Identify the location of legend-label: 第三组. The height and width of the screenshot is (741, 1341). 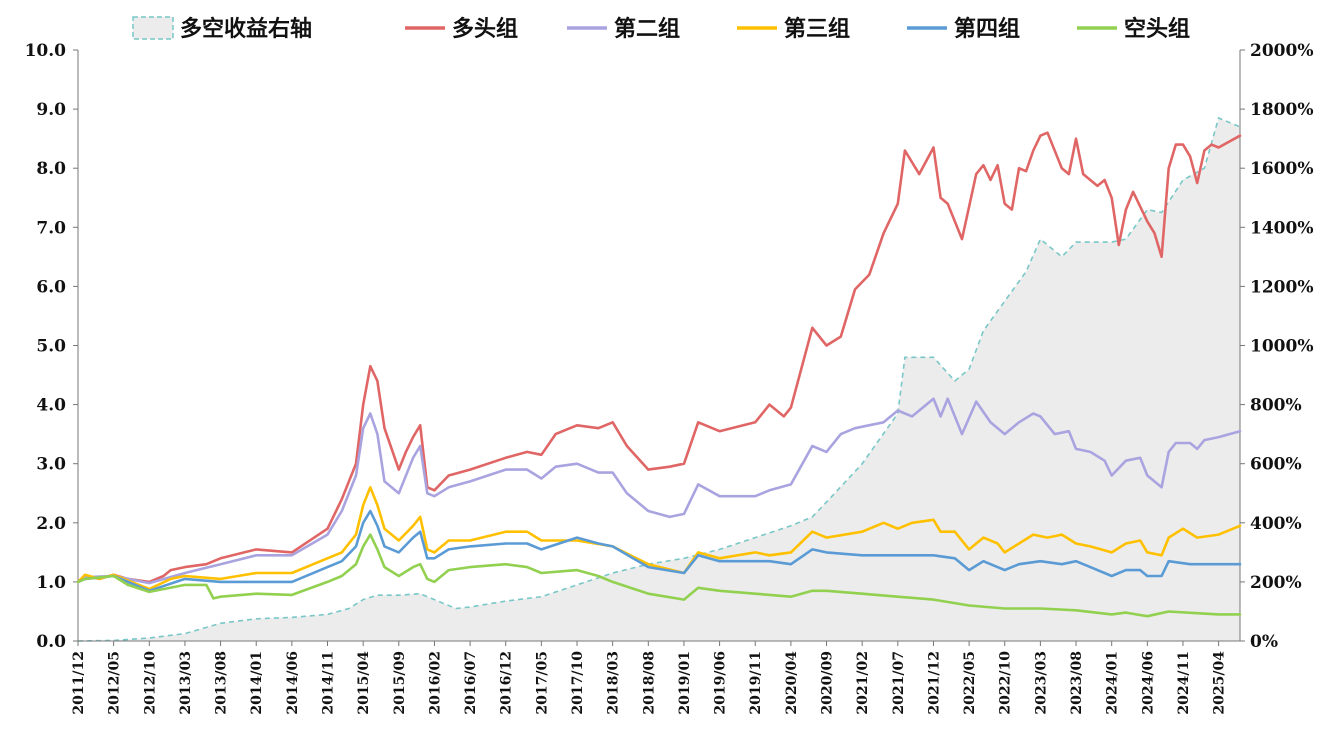
(817, 29).